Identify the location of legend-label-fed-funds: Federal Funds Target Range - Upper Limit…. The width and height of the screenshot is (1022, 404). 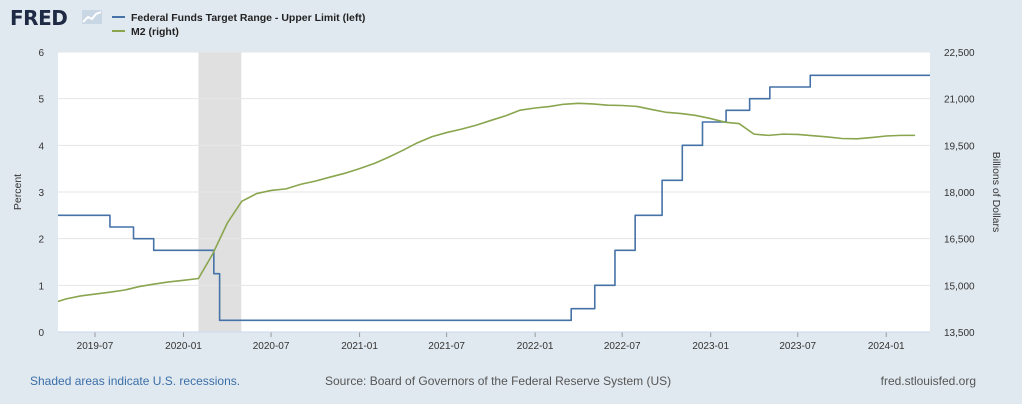
(248, 18).